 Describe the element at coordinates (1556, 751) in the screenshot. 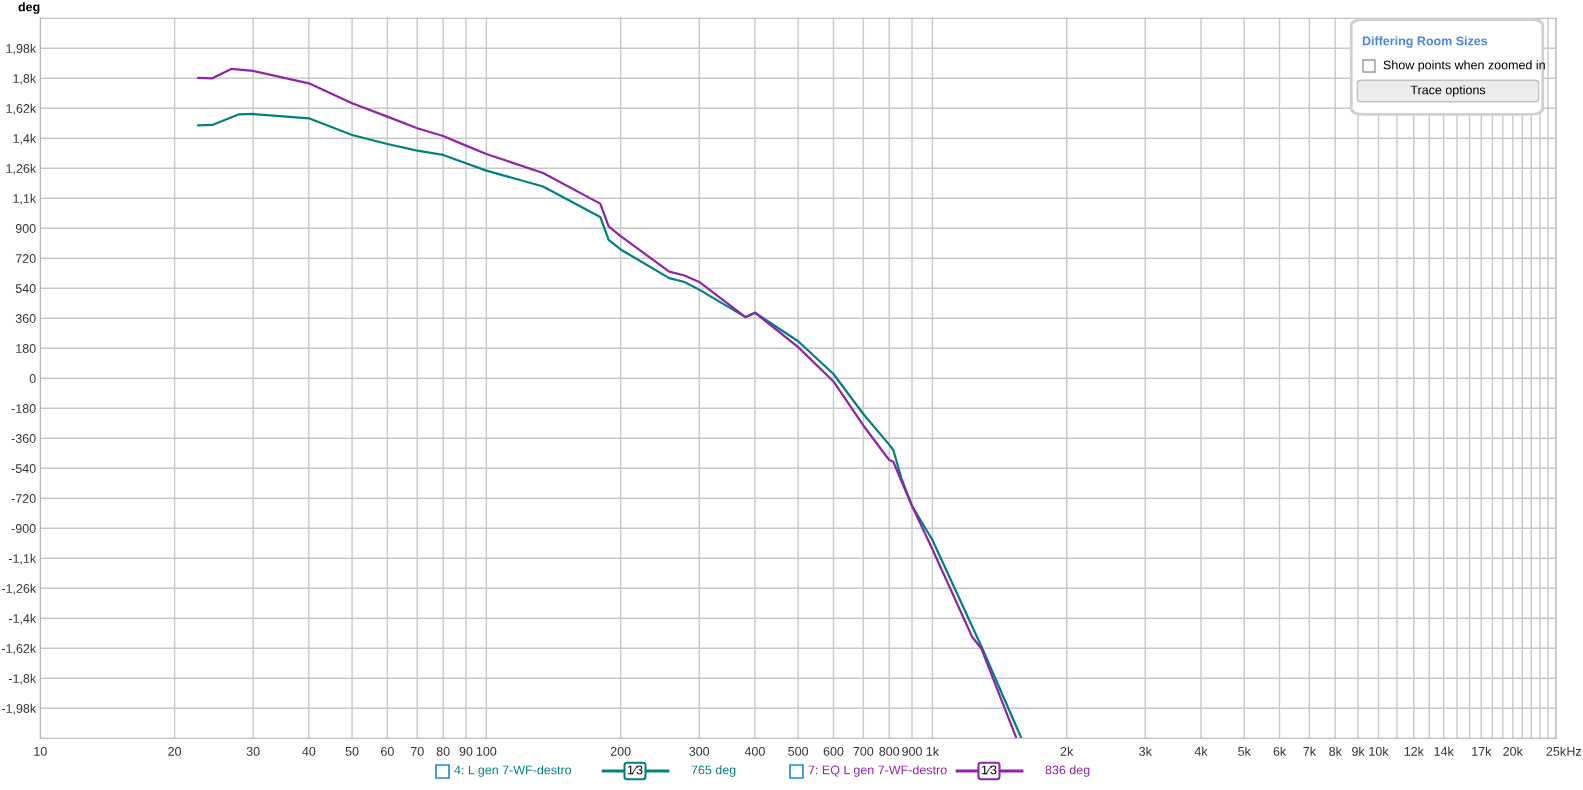

I see `x-tick-label: 25k` at that location.